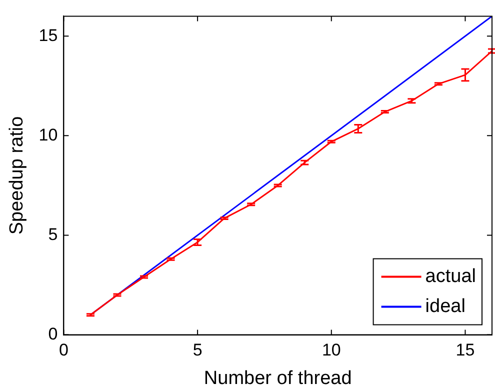 This screenshot has height=390, width=495. Describe the element at coordinates (465, 350) in the screenshot. I see `x-tick-label: 15` at that location.